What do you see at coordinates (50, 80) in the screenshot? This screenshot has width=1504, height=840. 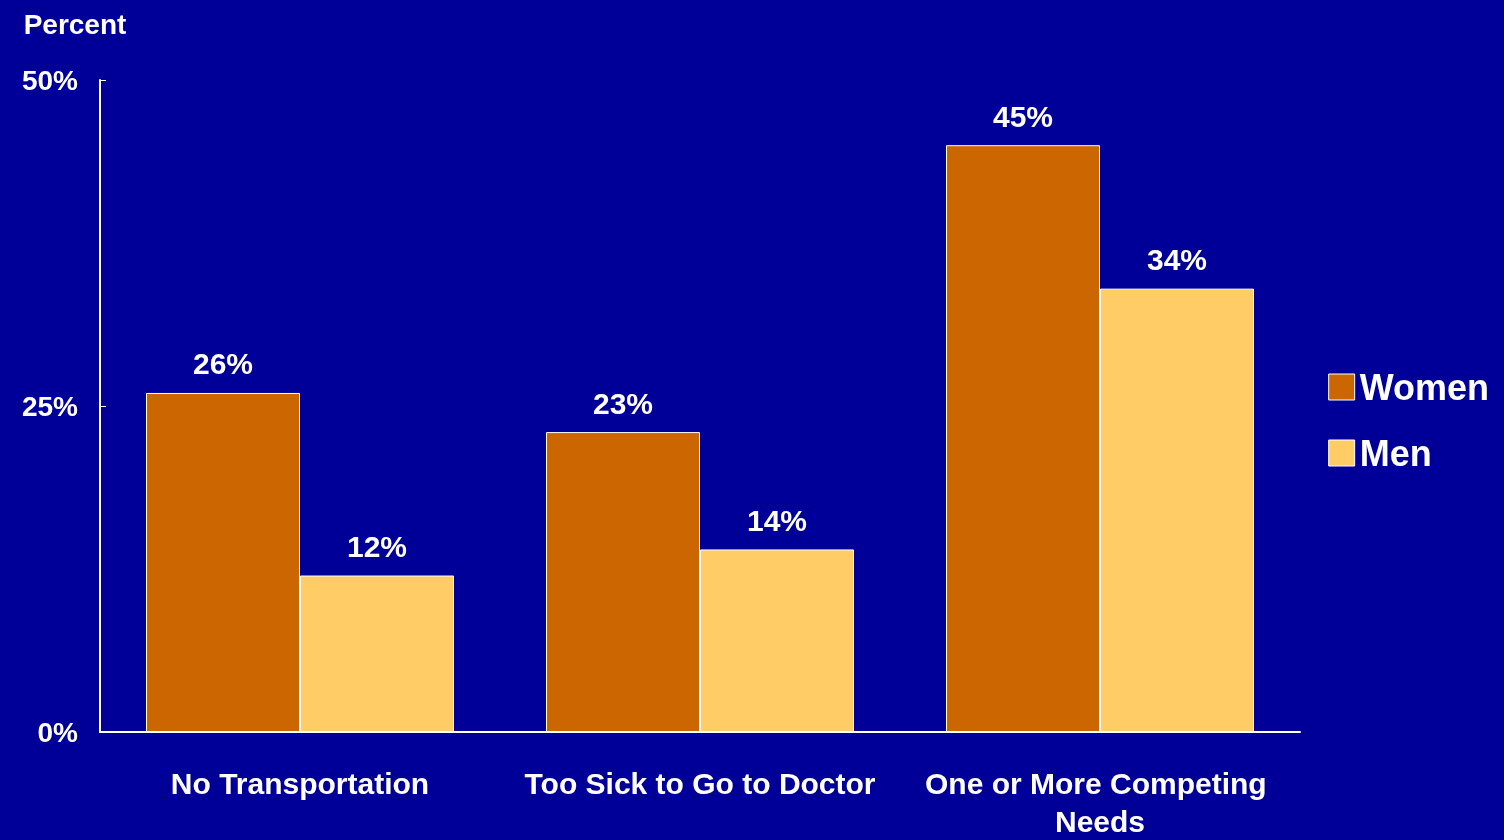 I see `y-tick-label: 50%` at bounding box center [50, 80].